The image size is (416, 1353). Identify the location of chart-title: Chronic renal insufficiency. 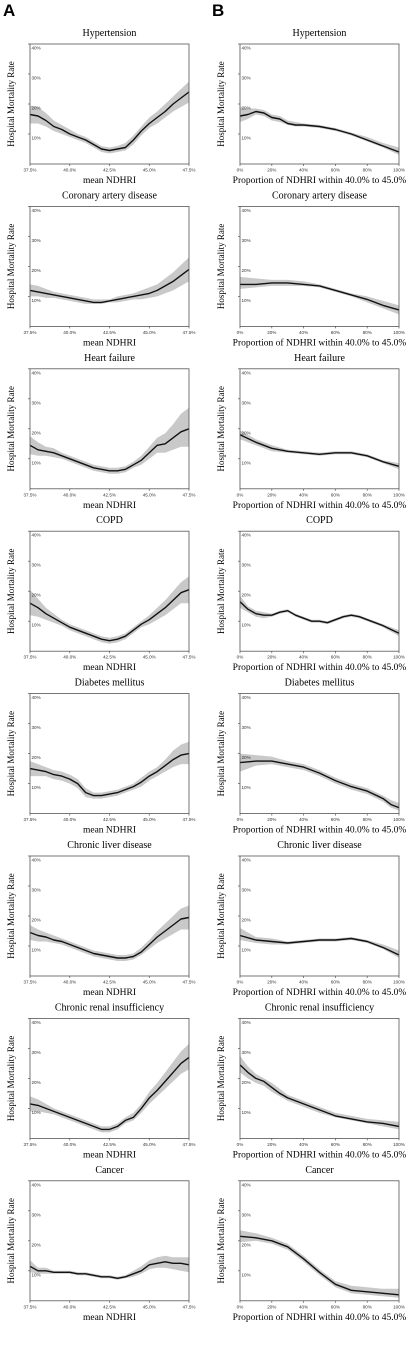
(109, 1007).